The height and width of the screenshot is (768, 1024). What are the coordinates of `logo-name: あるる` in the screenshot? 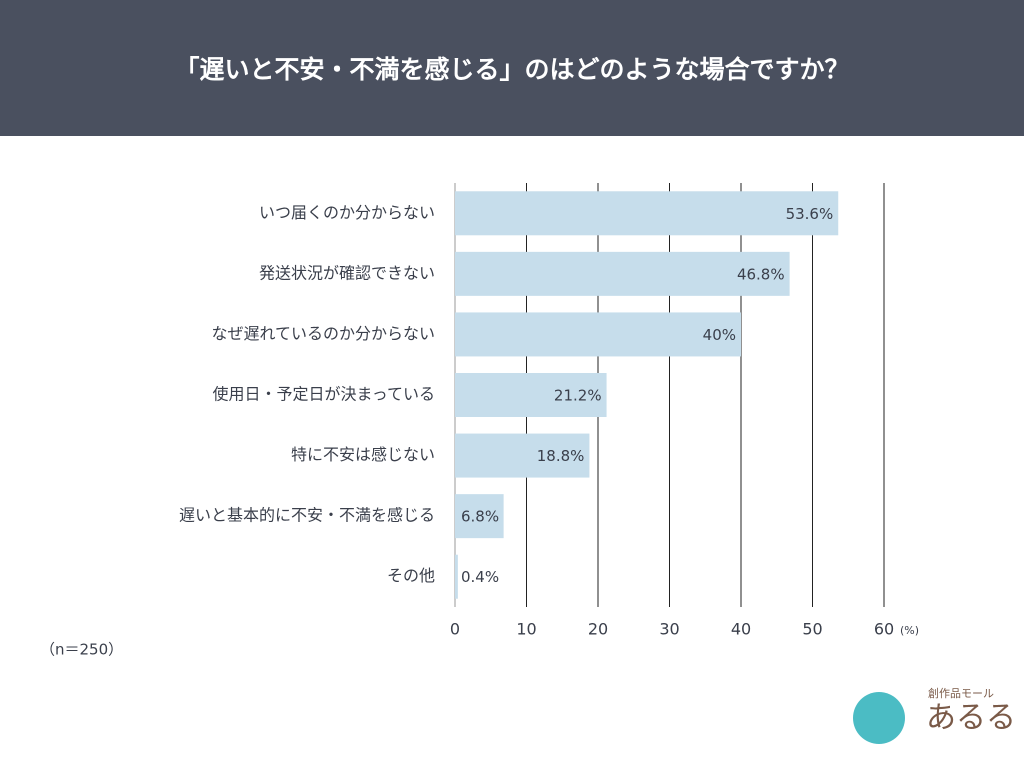 It's located at (971, 718).